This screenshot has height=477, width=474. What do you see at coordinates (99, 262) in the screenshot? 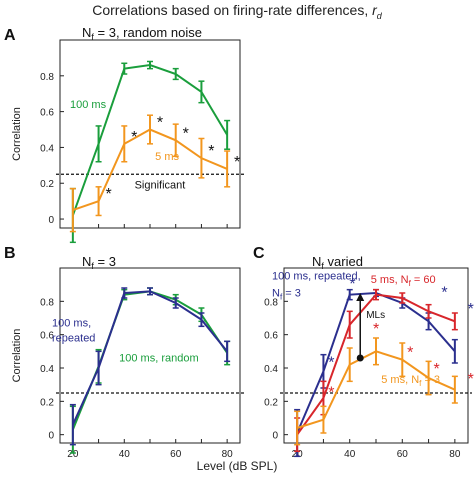
I see `panel-title: Nf = 3` at bounding box center [99, 262].